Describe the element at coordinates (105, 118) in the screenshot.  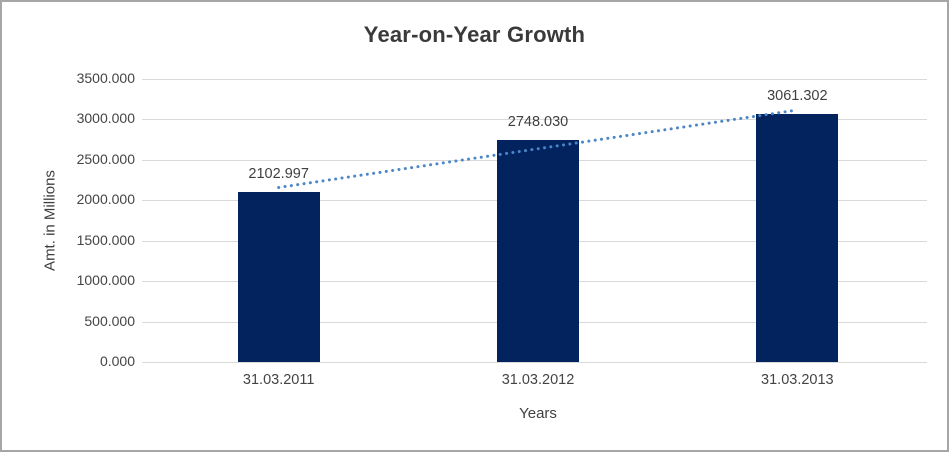
I see `y-tick-label: 3000.000` at that location.